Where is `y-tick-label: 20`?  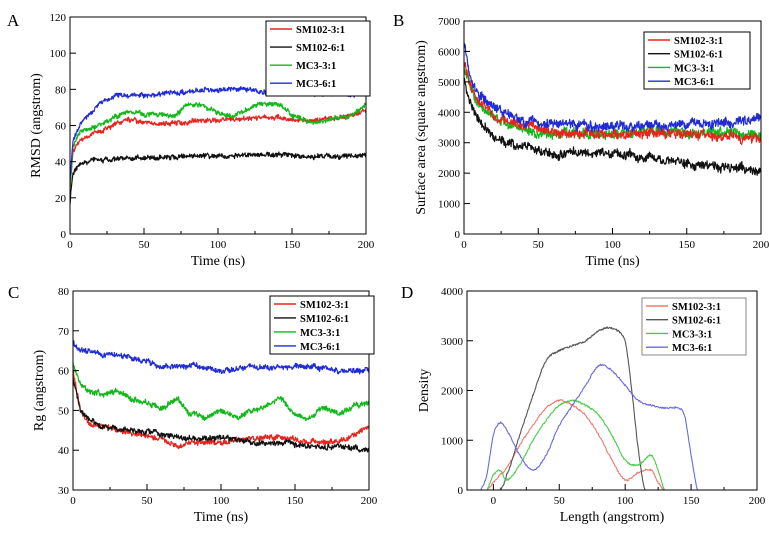 y-tick-label: 20 is located at coordinates (61, 199).